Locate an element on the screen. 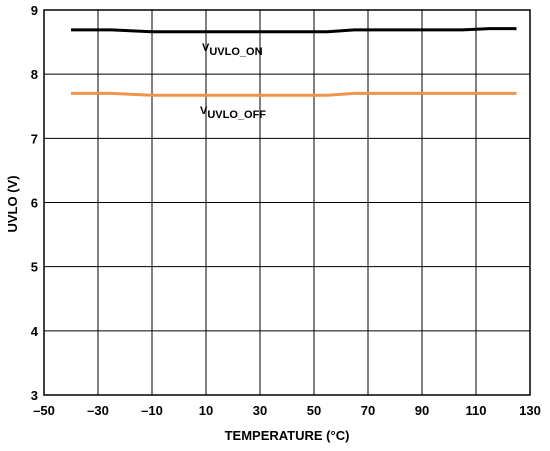 The height and width of the screenshot is (451, 550). x-tick-label: 10 is located at coordinates (206, 410).